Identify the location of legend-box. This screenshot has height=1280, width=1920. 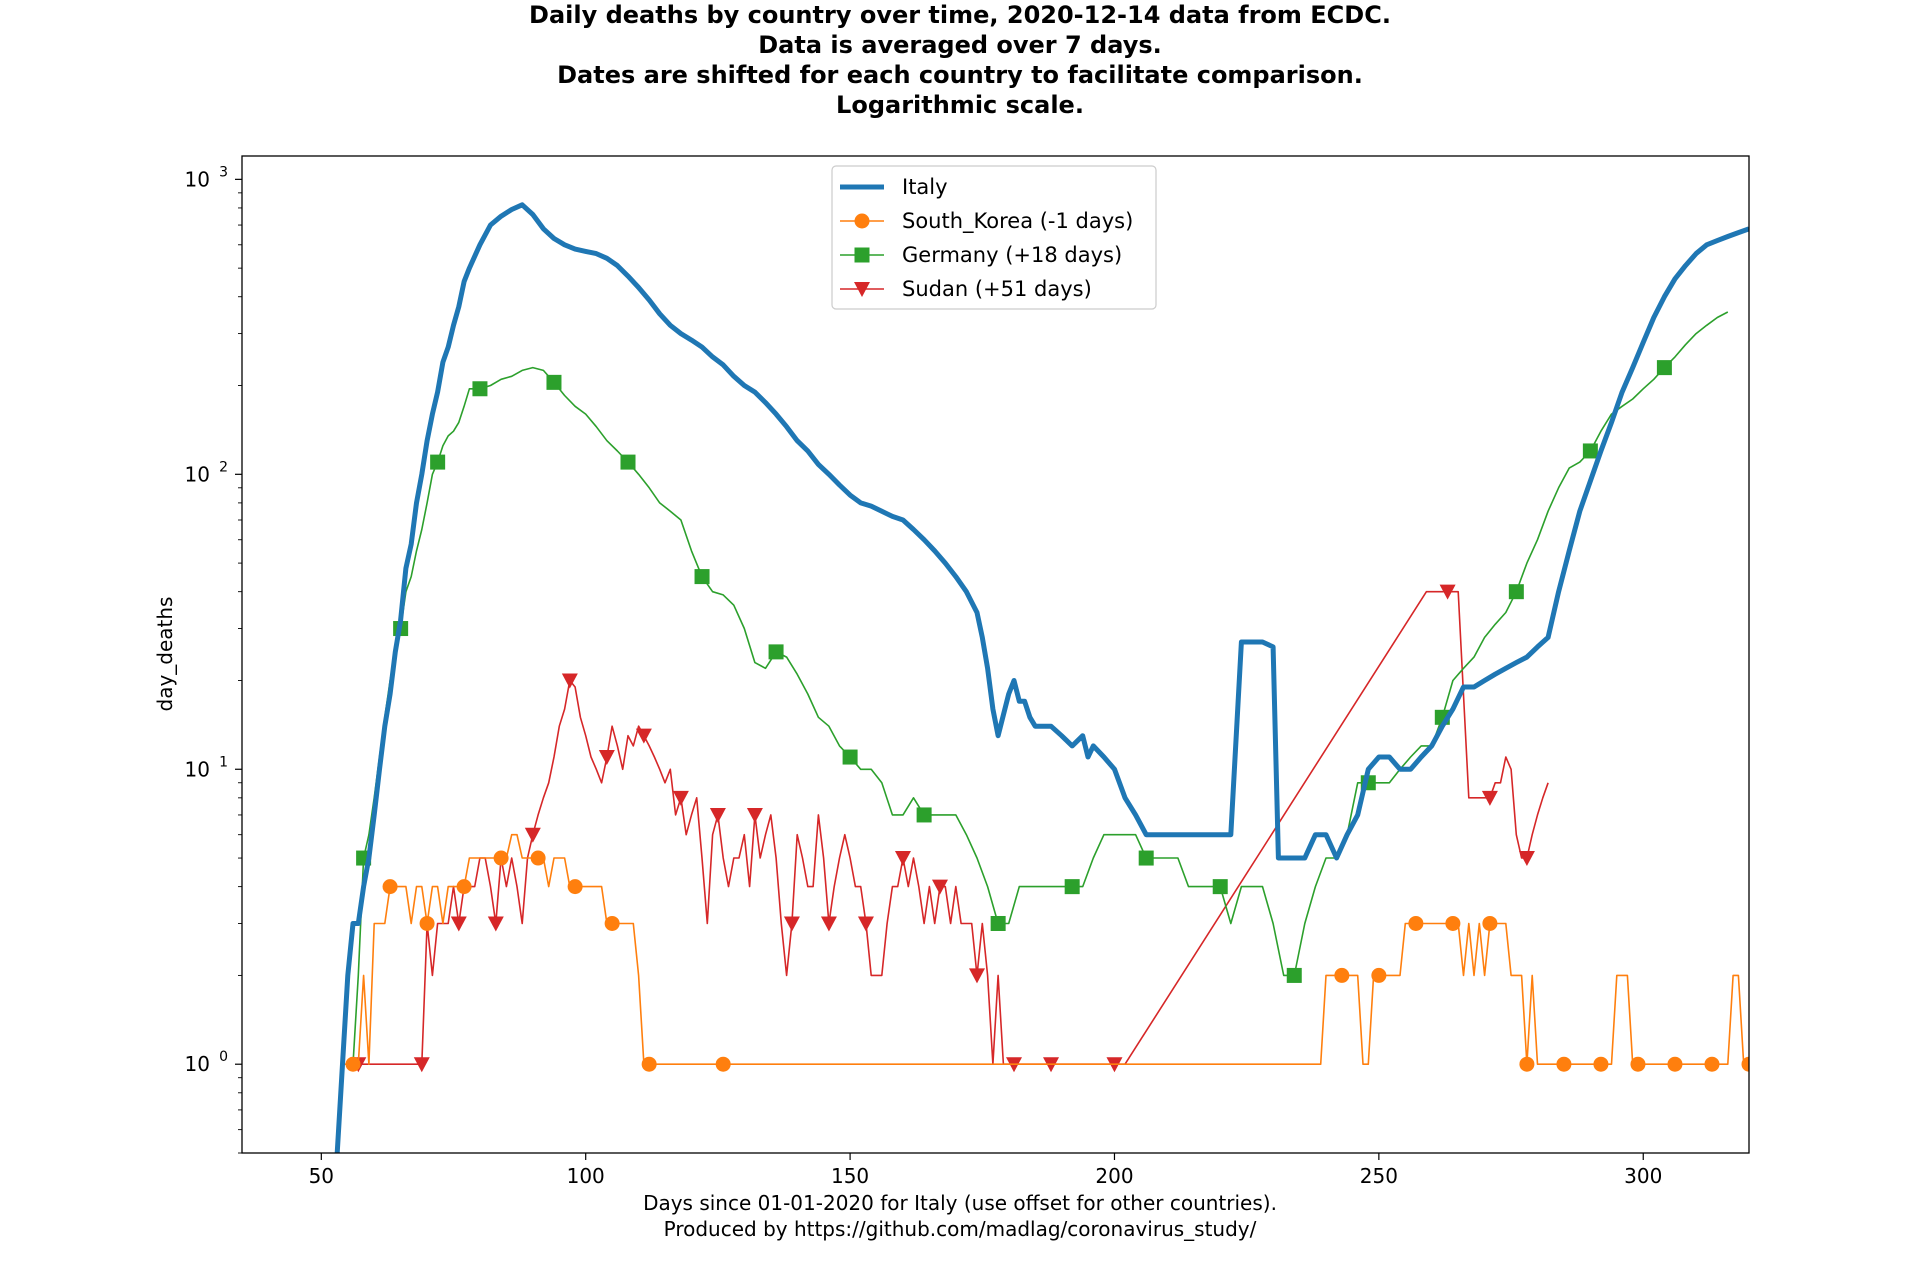
(994, 237).